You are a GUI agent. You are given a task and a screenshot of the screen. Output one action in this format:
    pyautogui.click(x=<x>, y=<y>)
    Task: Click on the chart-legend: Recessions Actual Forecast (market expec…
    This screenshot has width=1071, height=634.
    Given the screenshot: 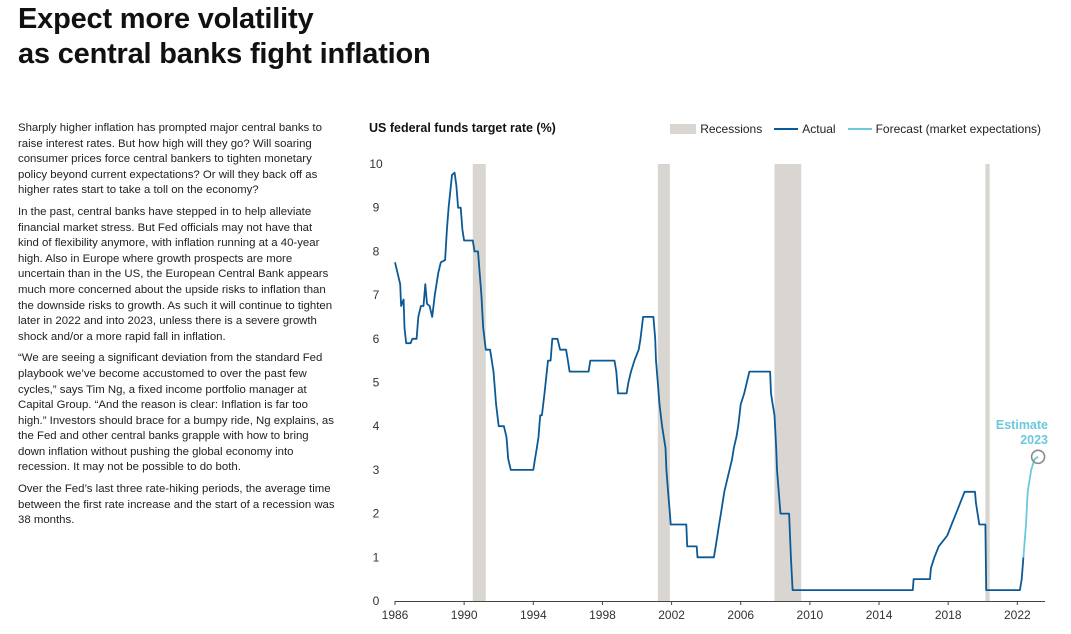 What is the action you would take?
    pyautogui.click(x=849, y=129)
    